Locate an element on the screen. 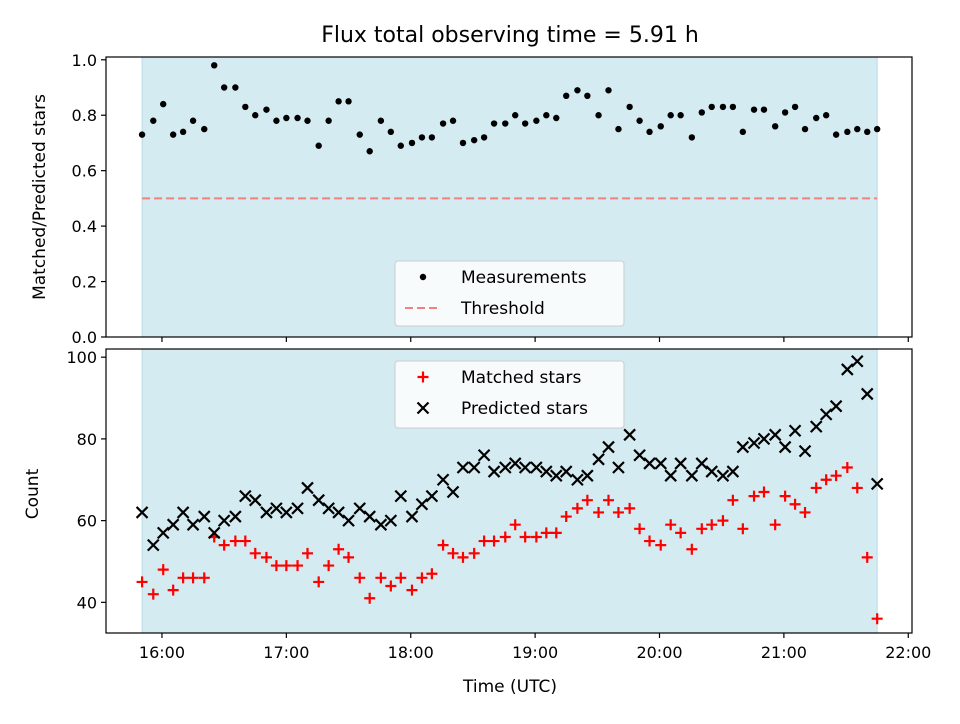 The image size is (960, 724). y-tick-label: 80 is located at coordinates (87, 439).